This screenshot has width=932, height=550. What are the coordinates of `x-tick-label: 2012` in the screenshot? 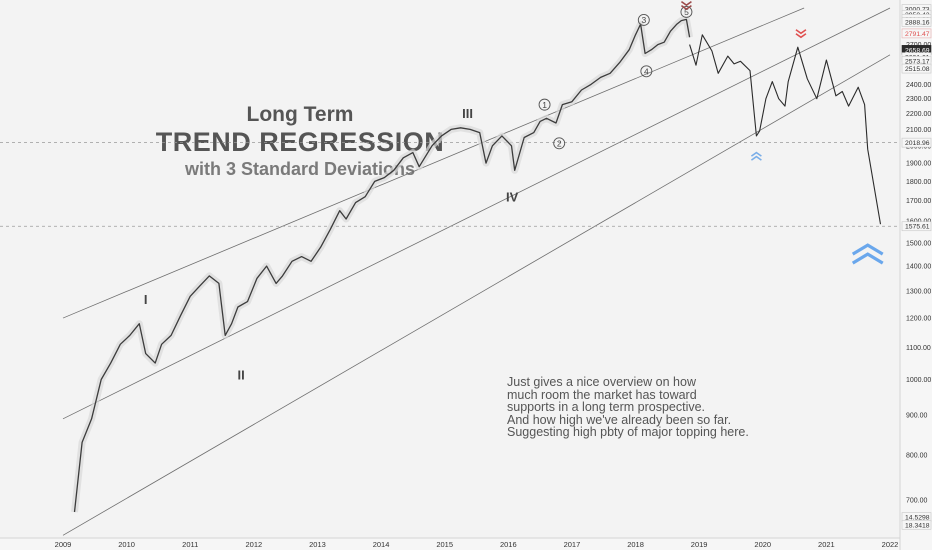 It's located at (254, 544).